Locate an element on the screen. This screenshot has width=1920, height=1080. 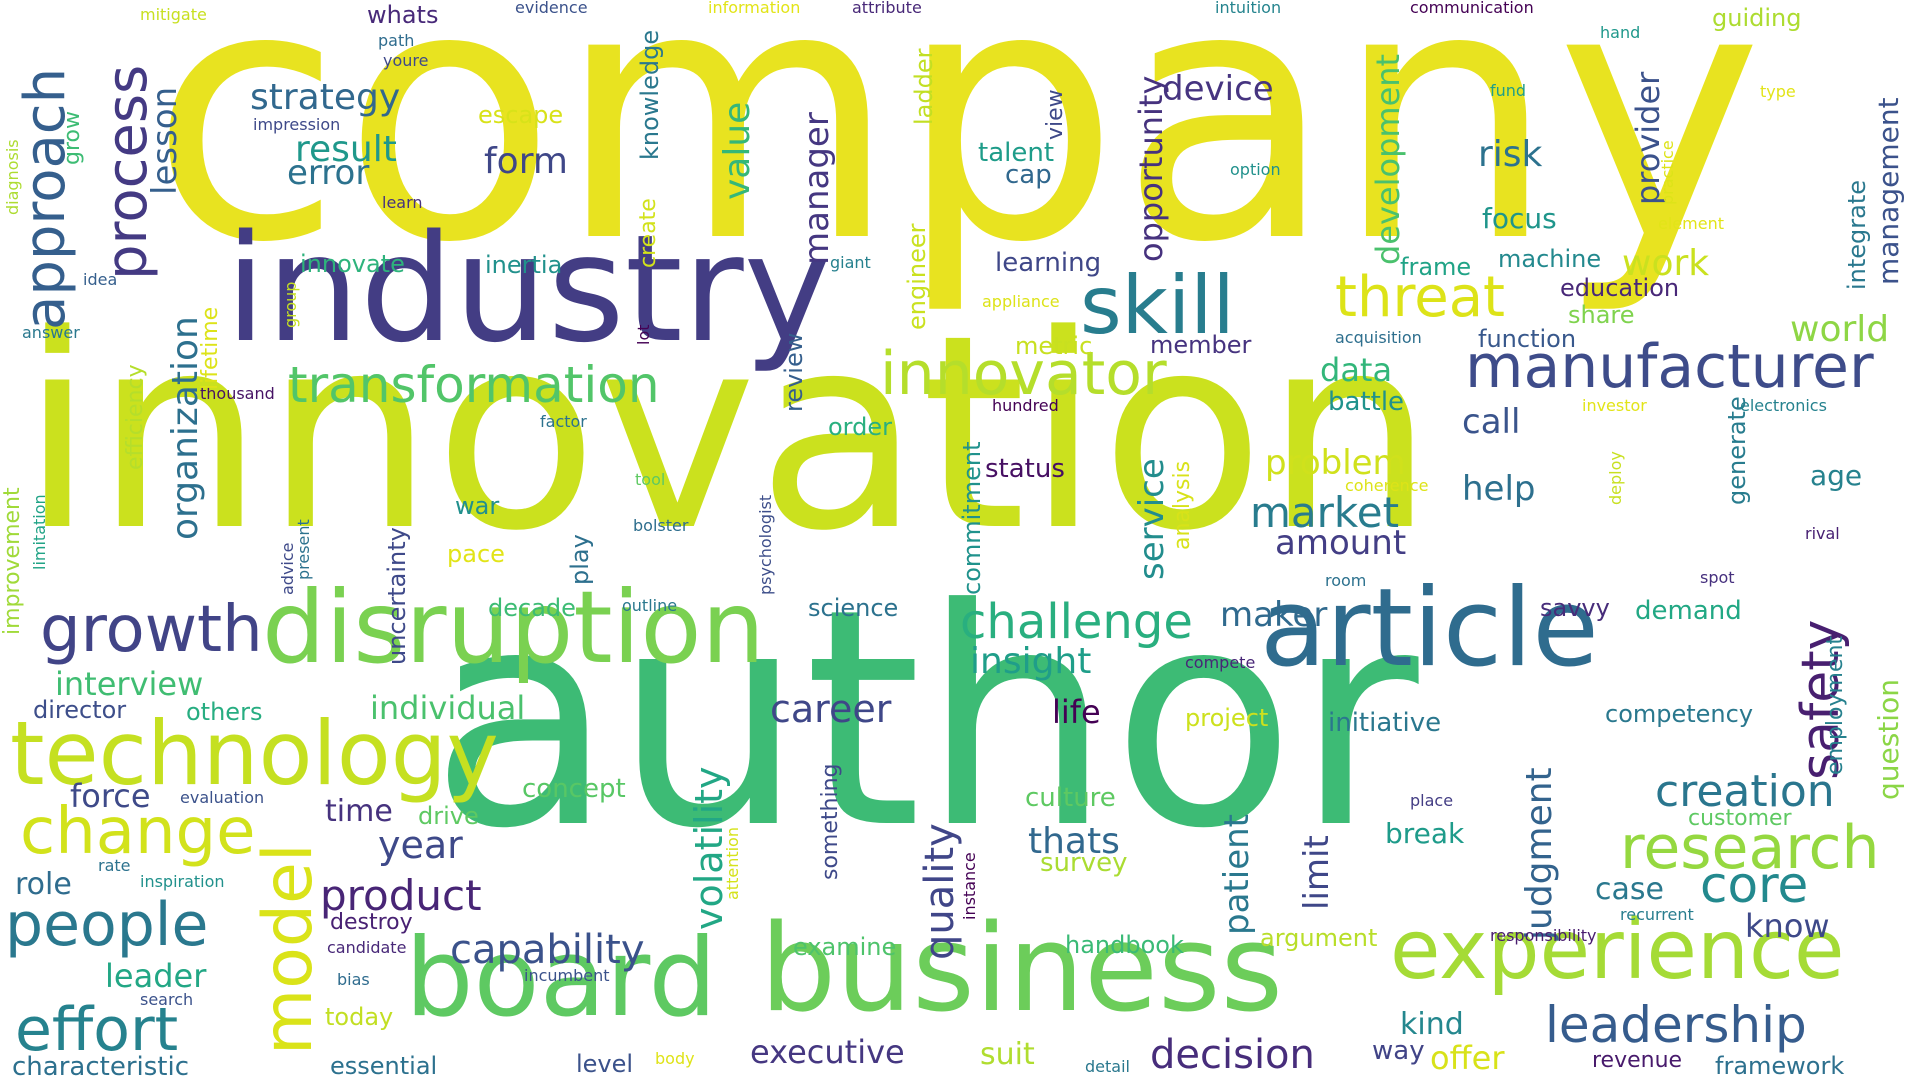
word-hundred: hundred is located at coordinates (1025, 405).